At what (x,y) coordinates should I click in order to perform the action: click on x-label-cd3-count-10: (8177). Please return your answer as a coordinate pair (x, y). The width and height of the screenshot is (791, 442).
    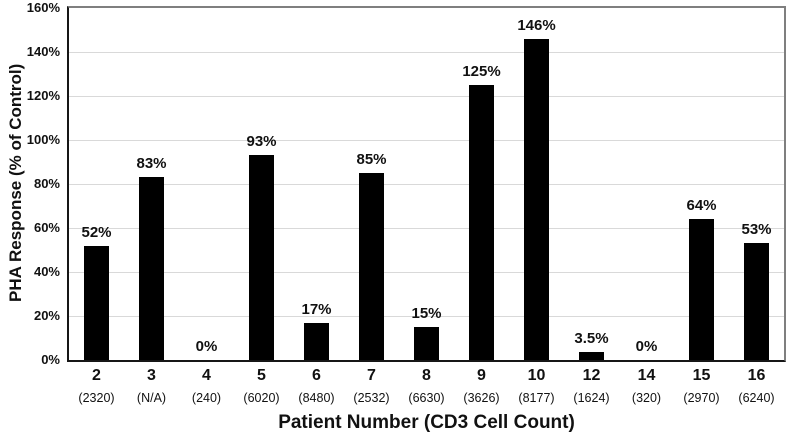
    Looking at the image, I should click on (536, 398).